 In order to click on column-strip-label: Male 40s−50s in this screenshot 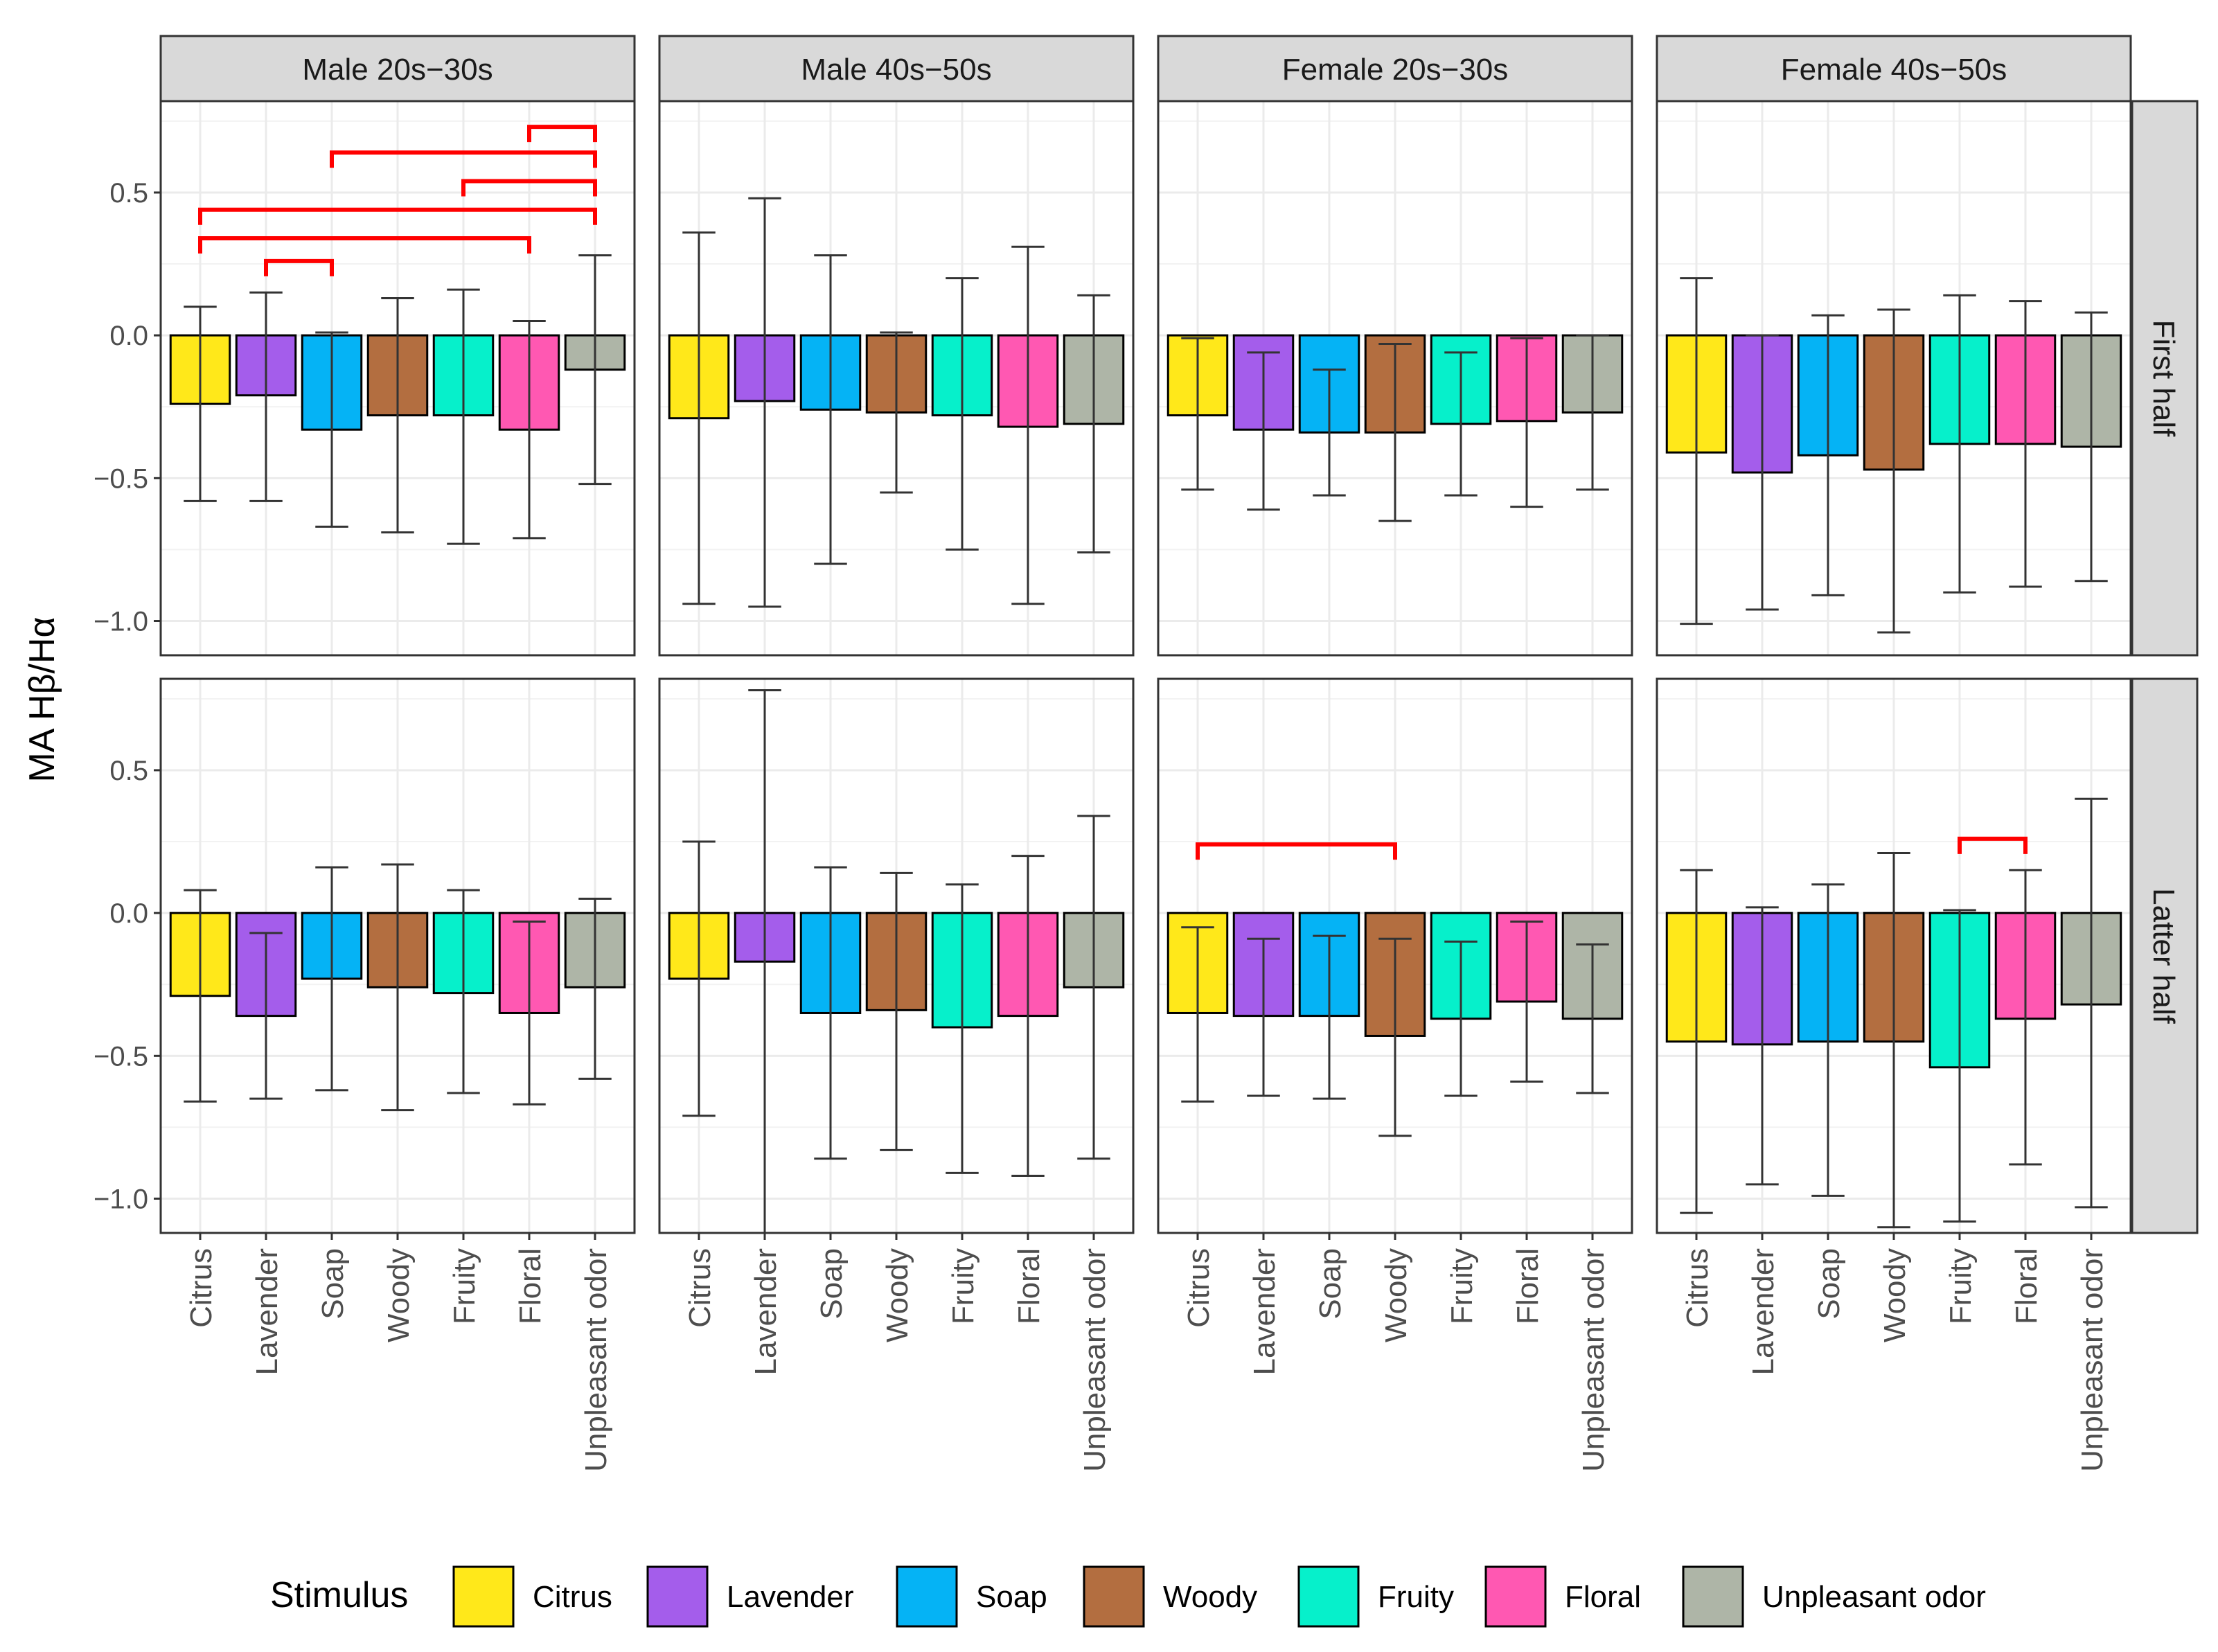, I will do `click(896, 70)`.